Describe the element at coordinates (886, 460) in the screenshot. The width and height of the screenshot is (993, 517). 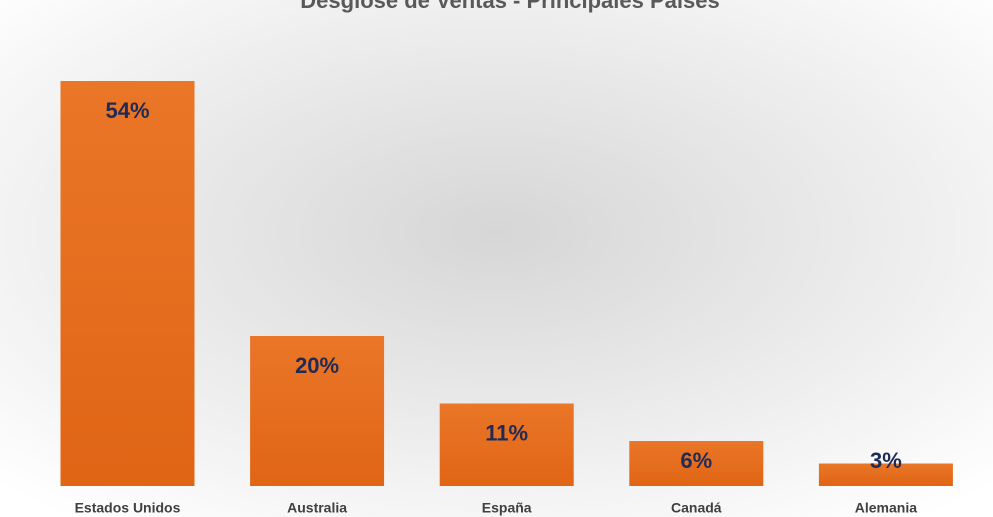
I see `value-label: 3%` at that location.